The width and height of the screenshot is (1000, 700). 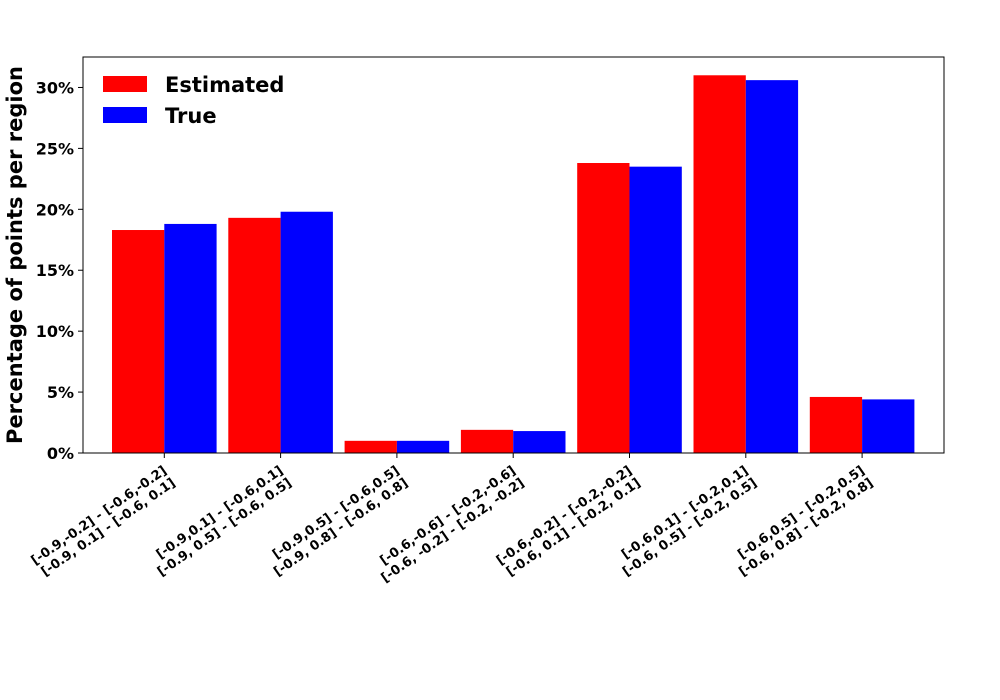 I want to click on legend-label-estimated: Estimated, so click(x=224, y=85).